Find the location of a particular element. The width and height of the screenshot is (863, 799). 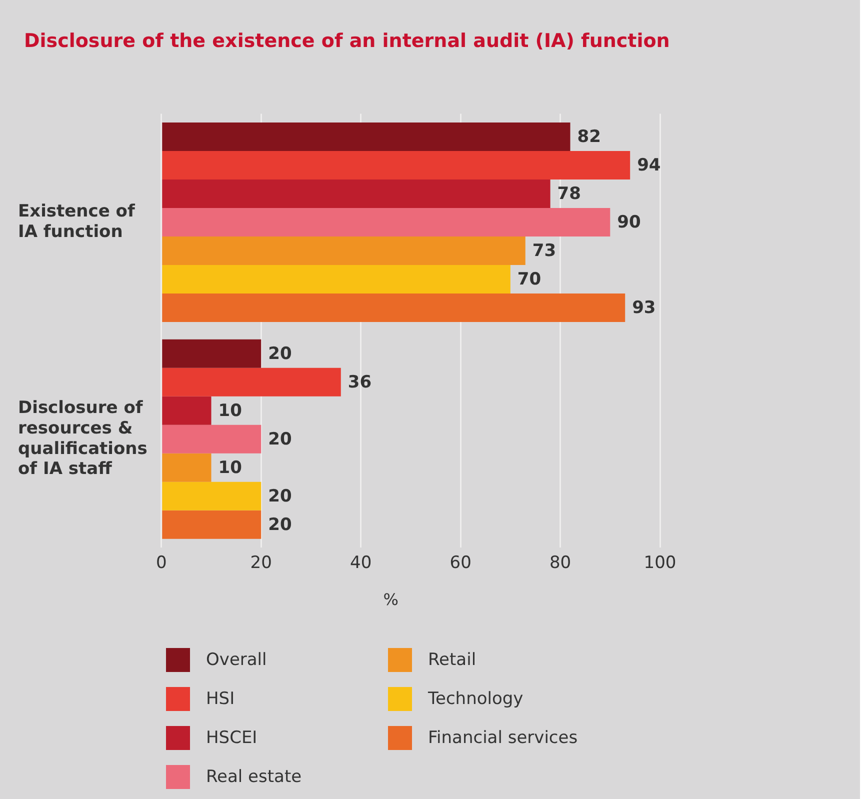

x-tick-label: 40 is located at coordinates (361, 563).